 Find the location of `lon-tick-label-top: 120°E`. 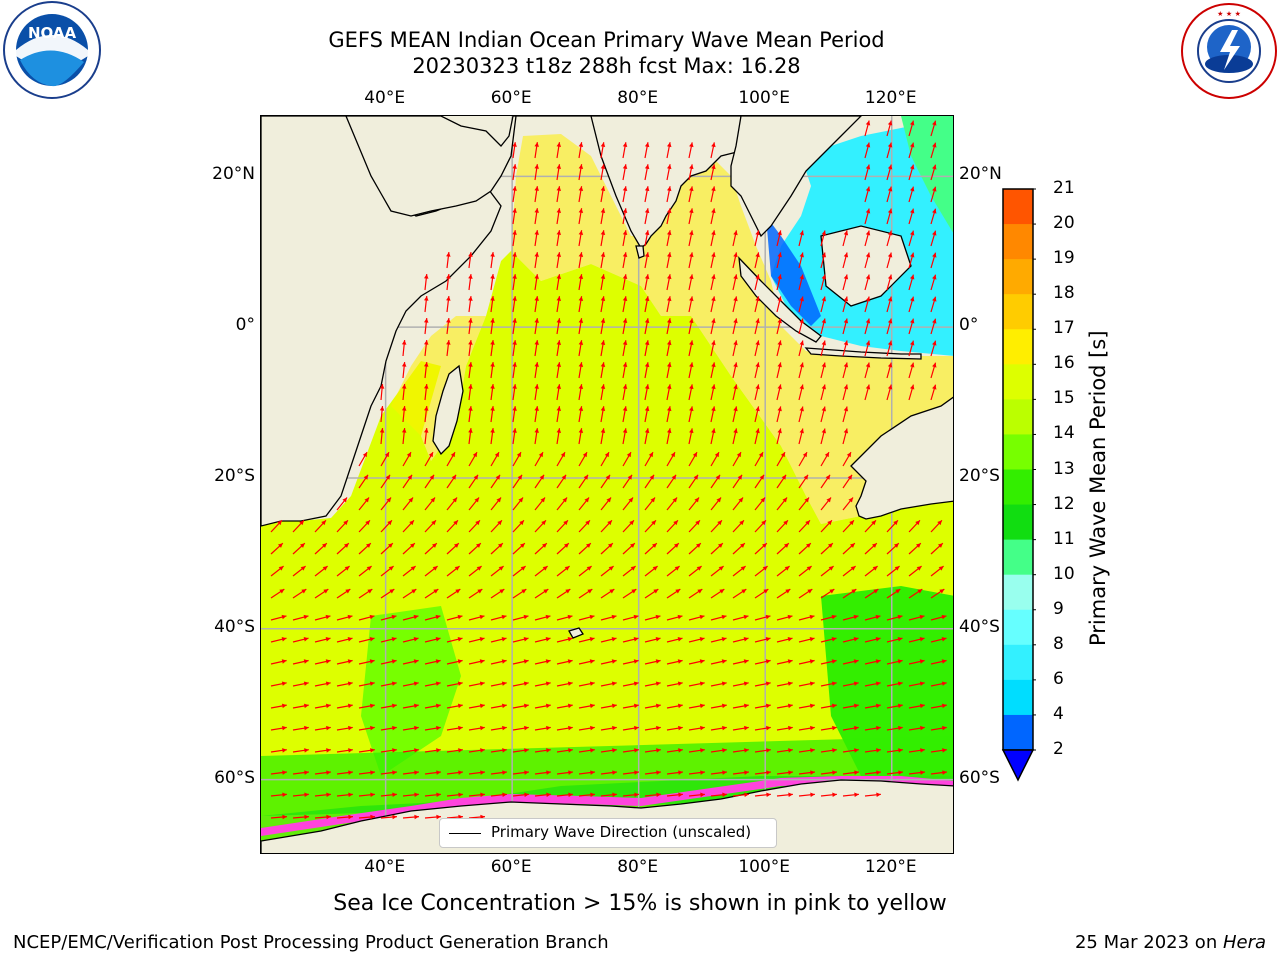

lon-tick-label-top: 120°E is located at coordinates (890, 98).